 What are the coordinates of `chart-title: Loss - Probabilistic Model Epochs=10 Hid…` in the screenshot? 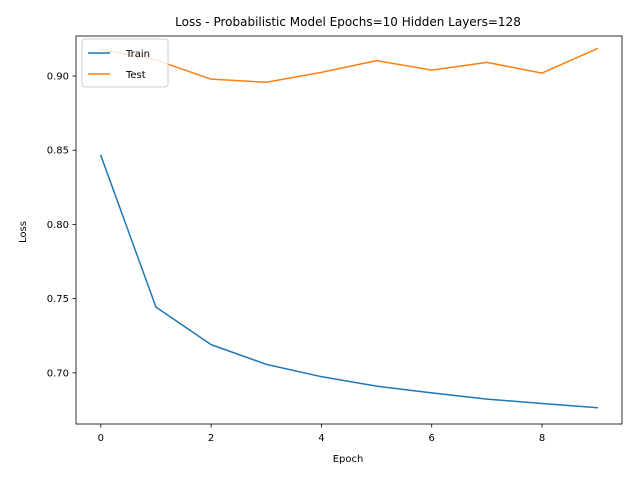 It's located at (348, 22).